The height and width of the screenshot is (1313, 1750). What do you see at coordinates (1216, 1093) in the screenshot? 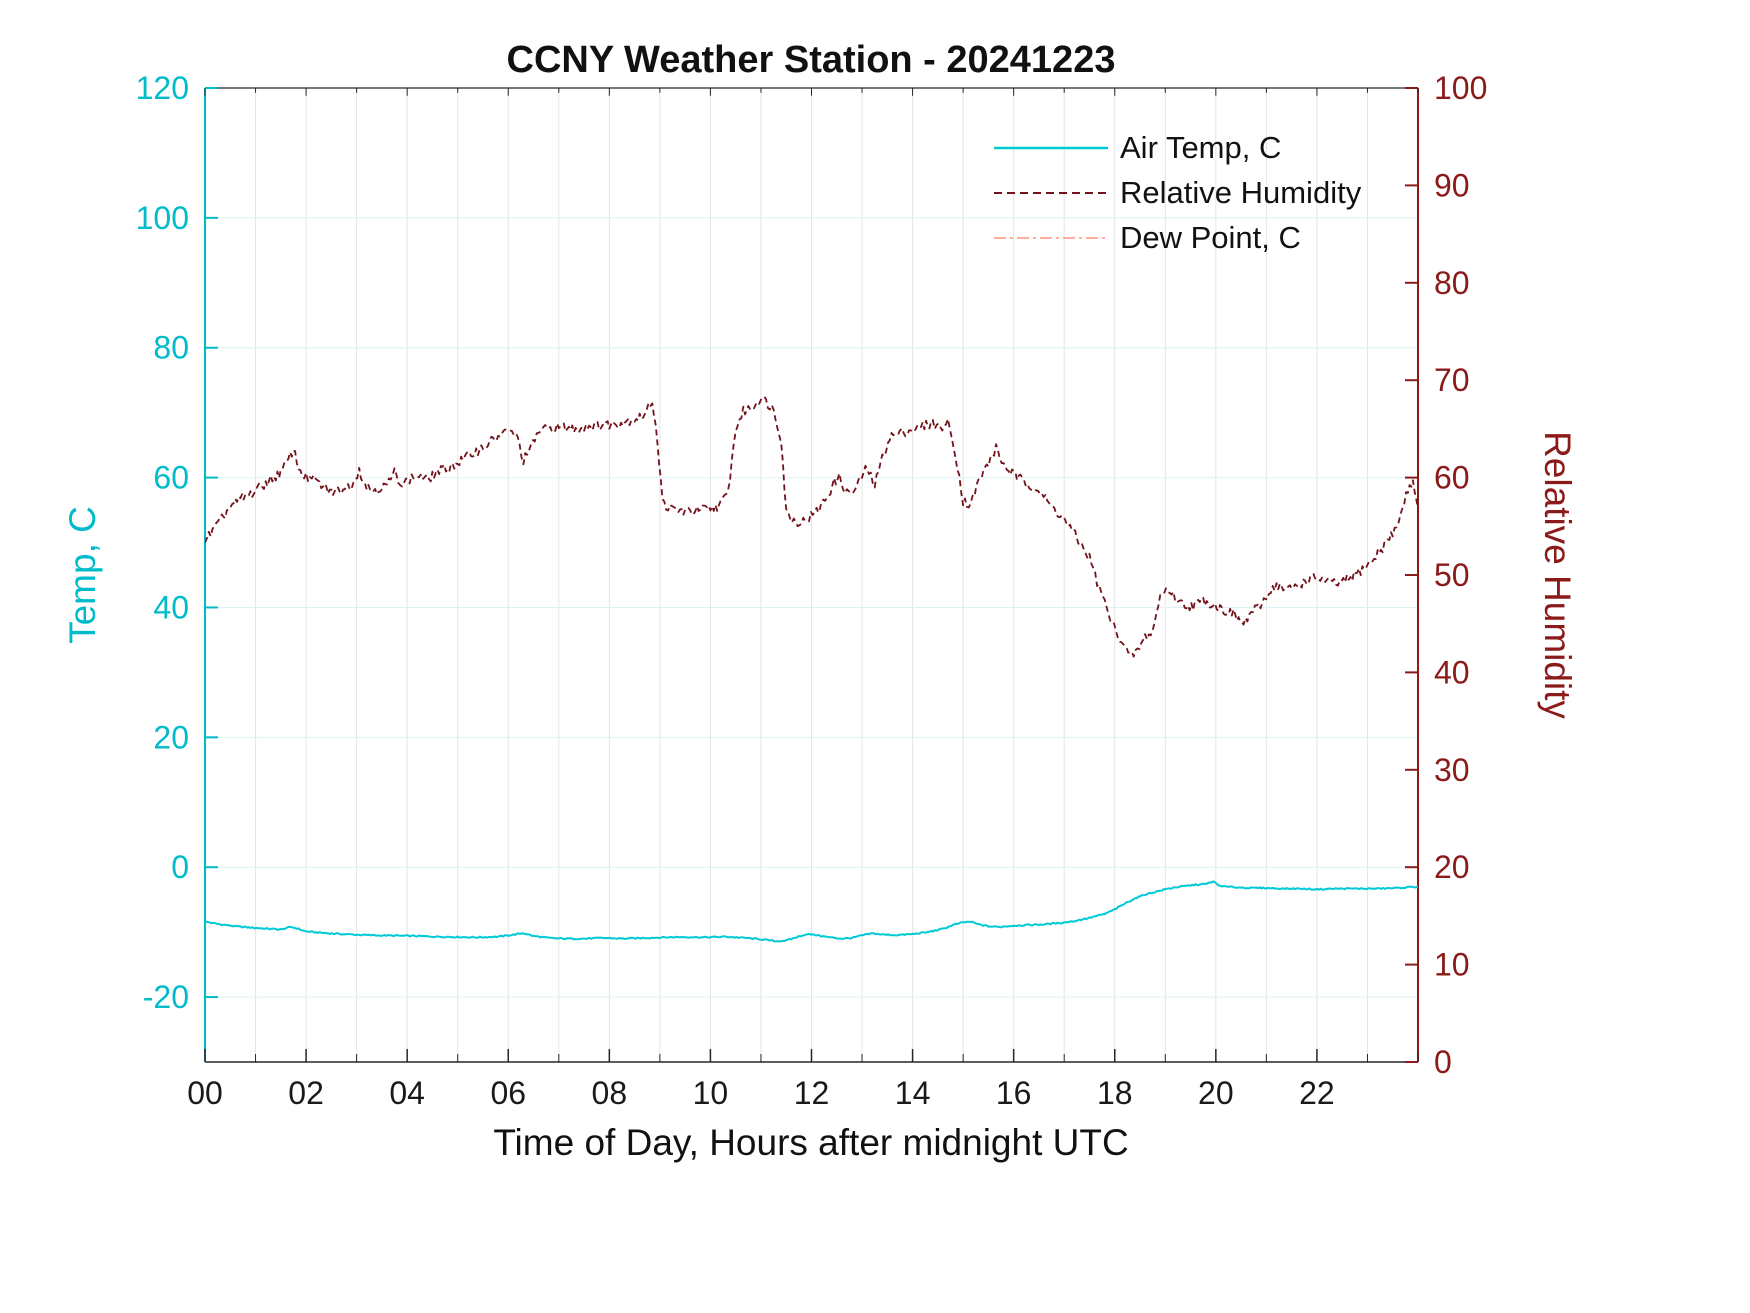
I see `x-tick-label: 20` at bounding box center [1216, 1093].